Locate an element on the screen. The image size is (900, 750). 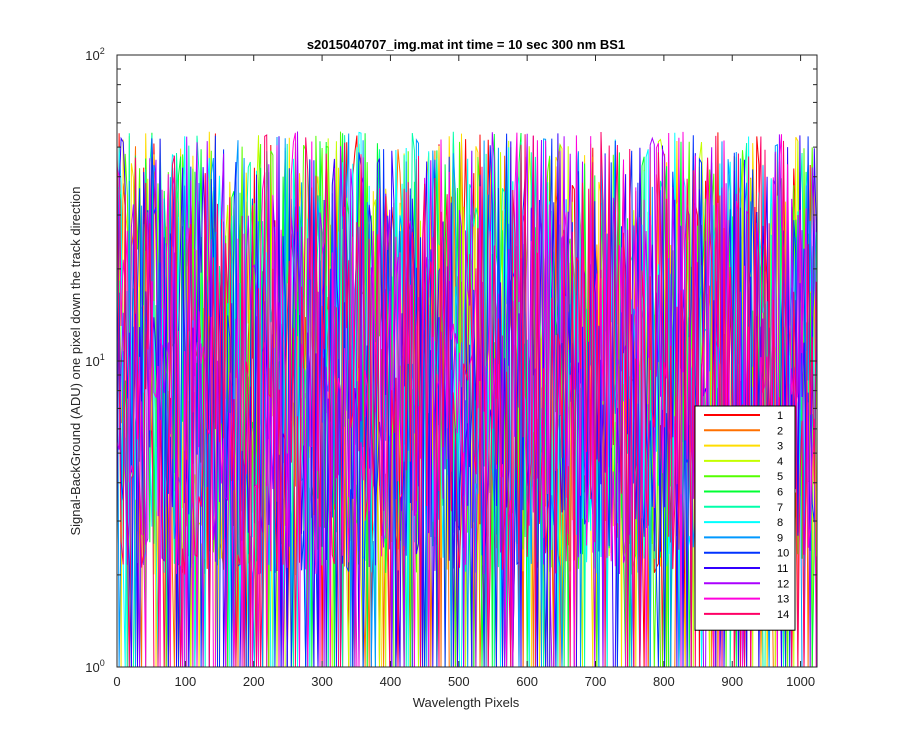
x-tick-label: 1000 is located at coordinates (800, 681).